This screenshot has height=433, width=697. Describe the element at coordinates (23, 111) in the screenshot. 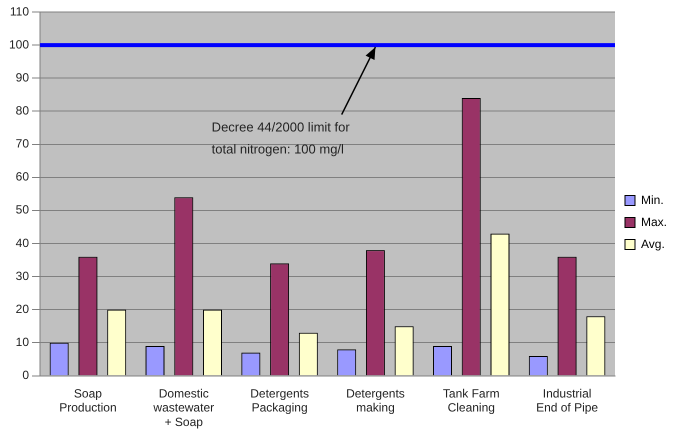

I see `y-tick-label: 80` at that location.